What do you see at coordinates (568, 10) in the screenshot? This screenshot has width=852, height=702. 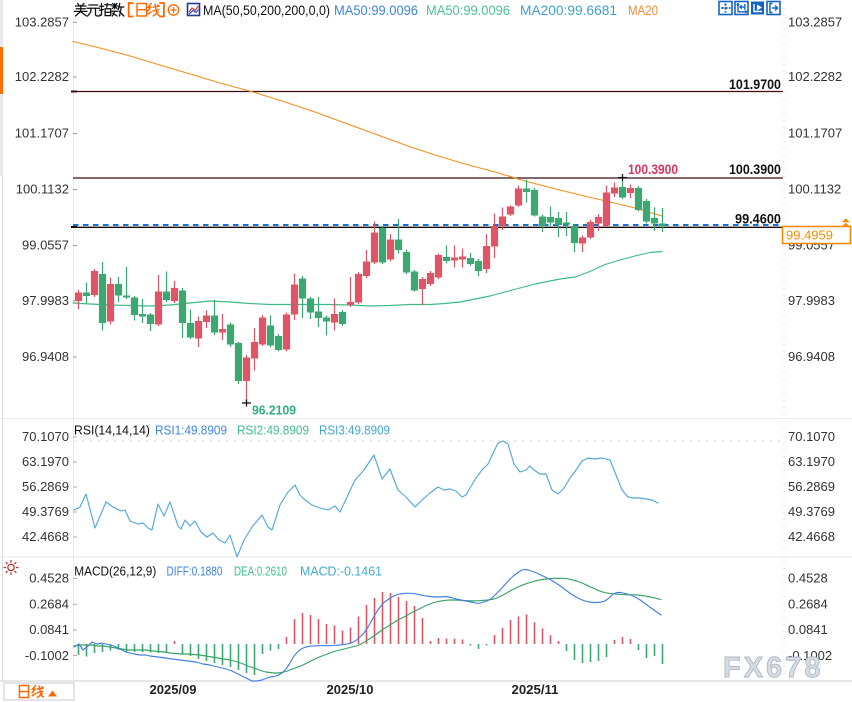 I see `svg-text: MA200:99.6681` at bounding box center [568, 10].